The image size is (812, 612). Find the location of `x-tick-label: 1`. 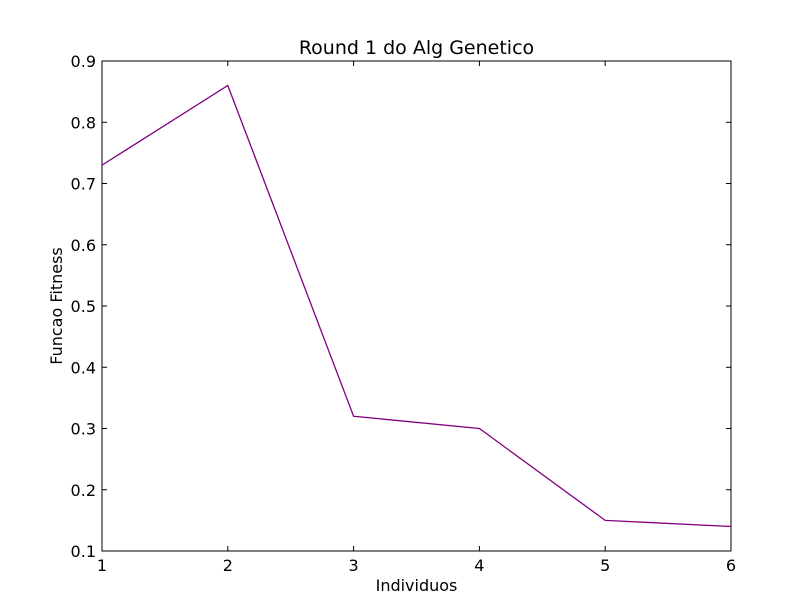

x-tick-label: 1 is located at coordinates (102, 565).